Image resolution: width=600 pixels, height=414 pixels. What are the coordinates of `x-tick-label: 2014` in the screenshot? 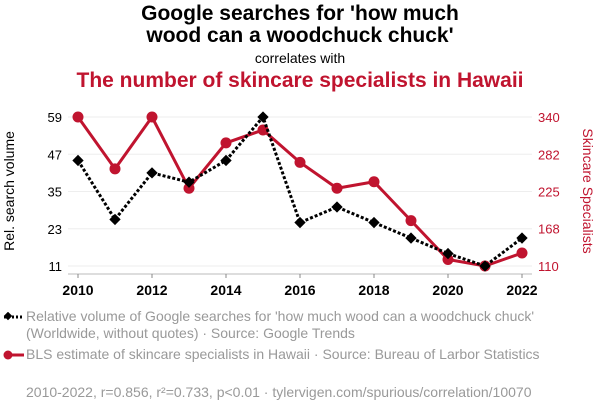 It's located at (225, 290).